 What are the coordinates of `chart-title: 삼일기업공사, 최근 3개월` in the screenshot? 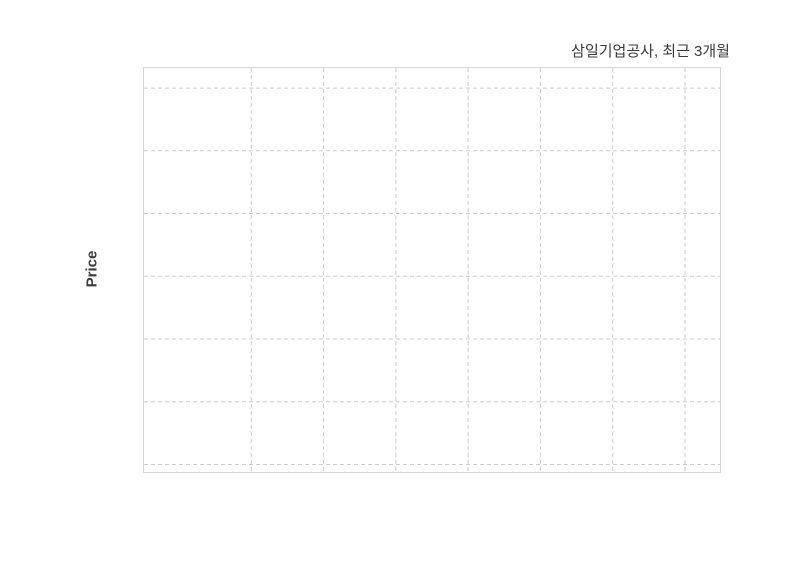 It's located at (650, 51).